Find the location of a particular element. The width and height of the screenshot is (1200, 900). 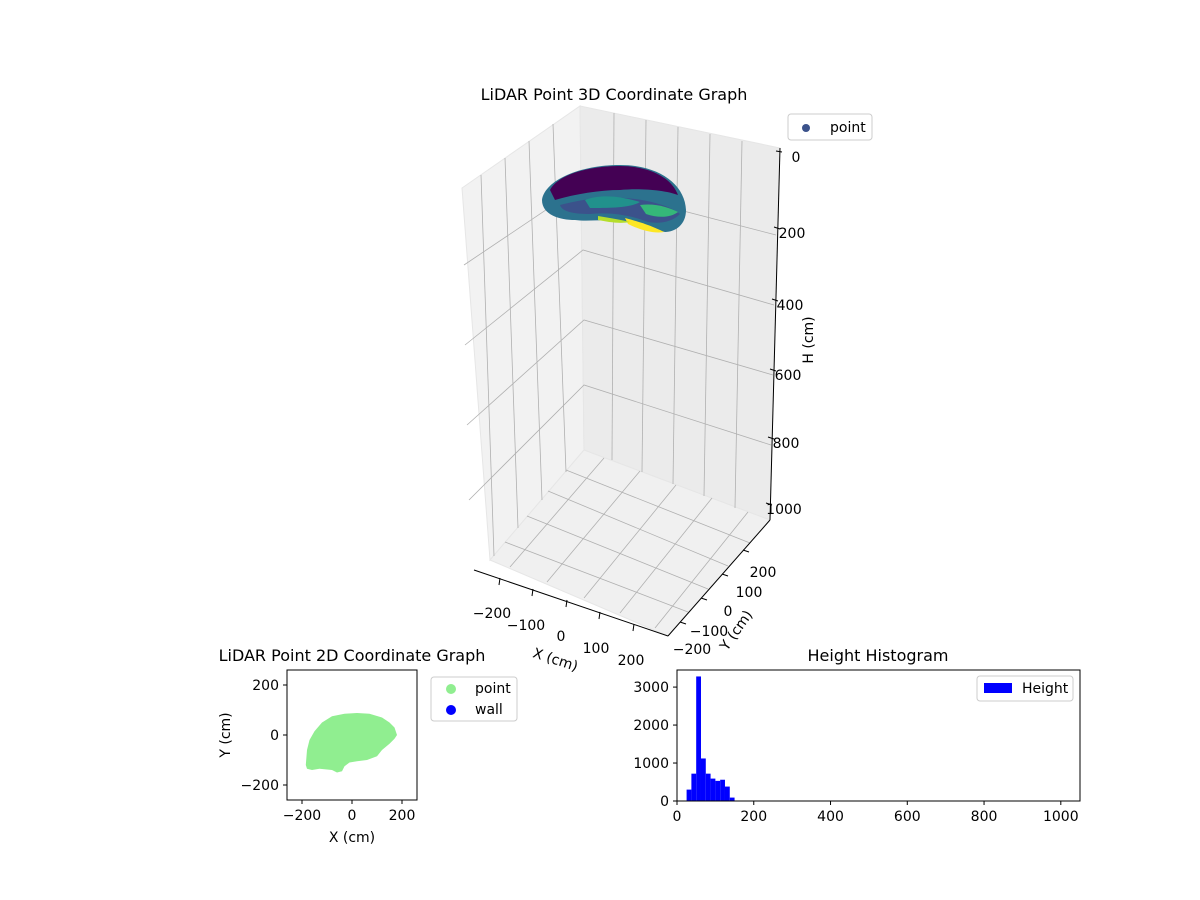

z-tick-3d: 800 is located at coordinates (786, 444).